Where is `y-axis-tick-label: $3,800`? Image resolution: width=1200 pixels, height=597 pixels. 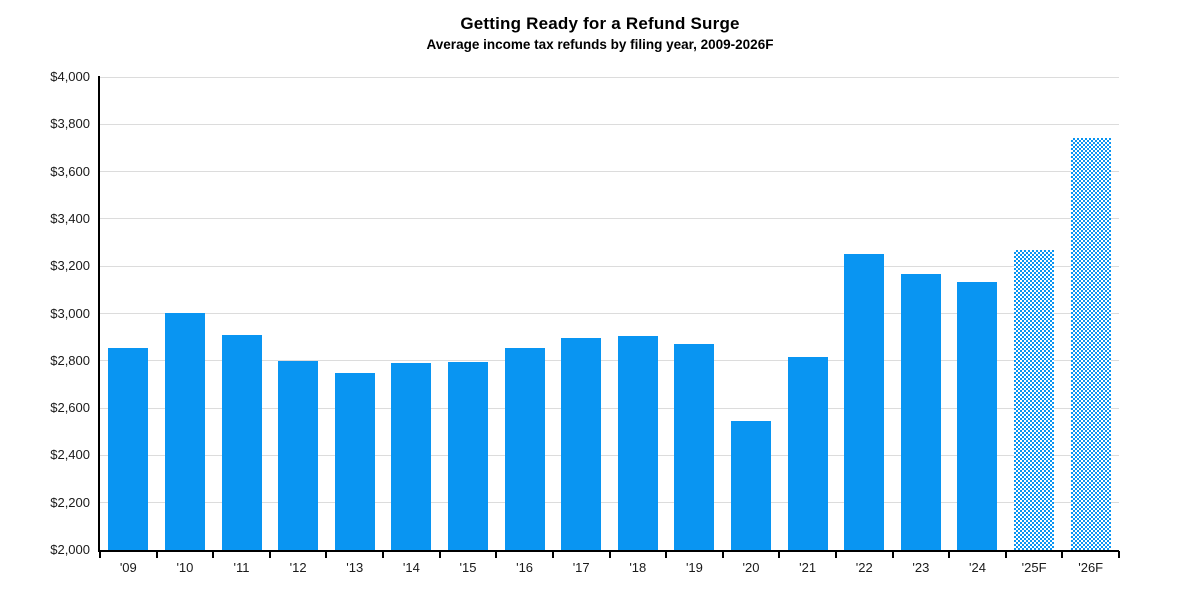 y-axis-tick-label: $3,800 is located at coordinates (70, 124).